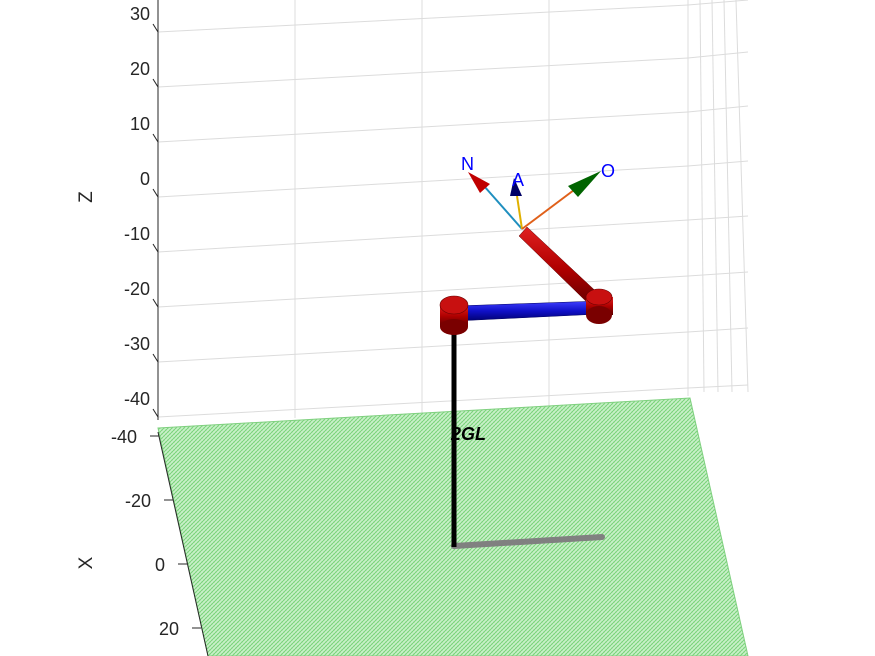  What do you see at coordinates (479, 182) in the screenshot?
I see `n-arrow-head` at bounding box center [479, 182].